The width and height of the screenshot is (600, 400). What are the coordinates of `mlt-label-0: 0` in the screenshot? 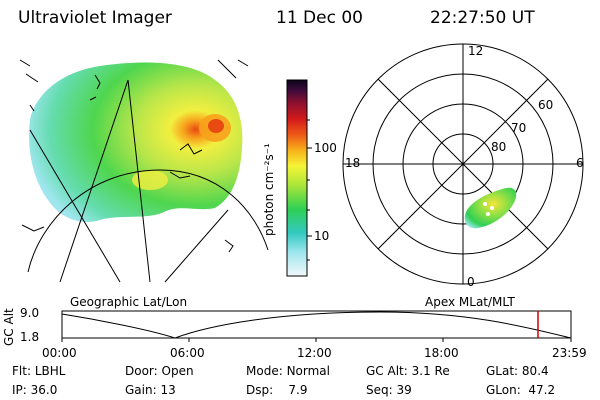 It's located at (471, 282).